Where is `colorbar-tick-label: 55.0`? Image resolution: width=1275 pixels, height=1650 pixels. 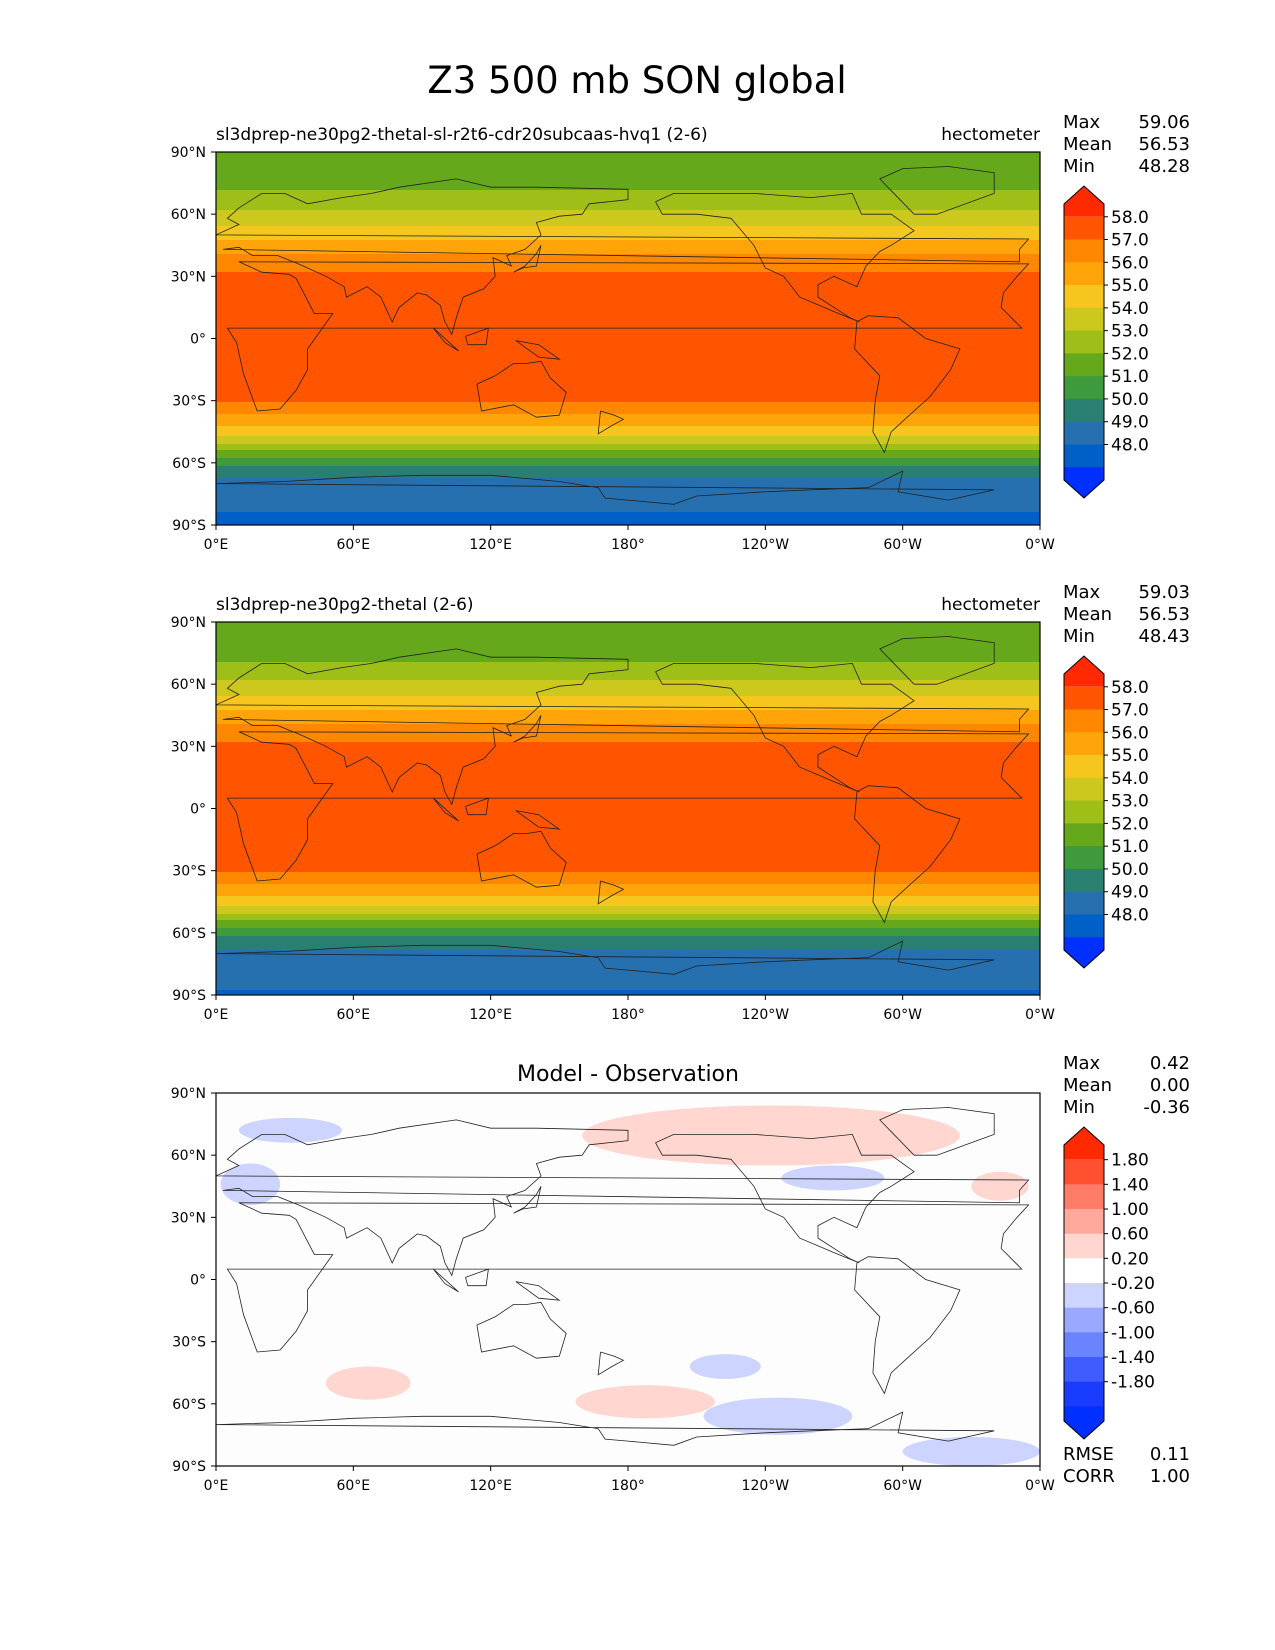
colorbar-tick-label: 55.0 is located at coordinates (1130, 286).